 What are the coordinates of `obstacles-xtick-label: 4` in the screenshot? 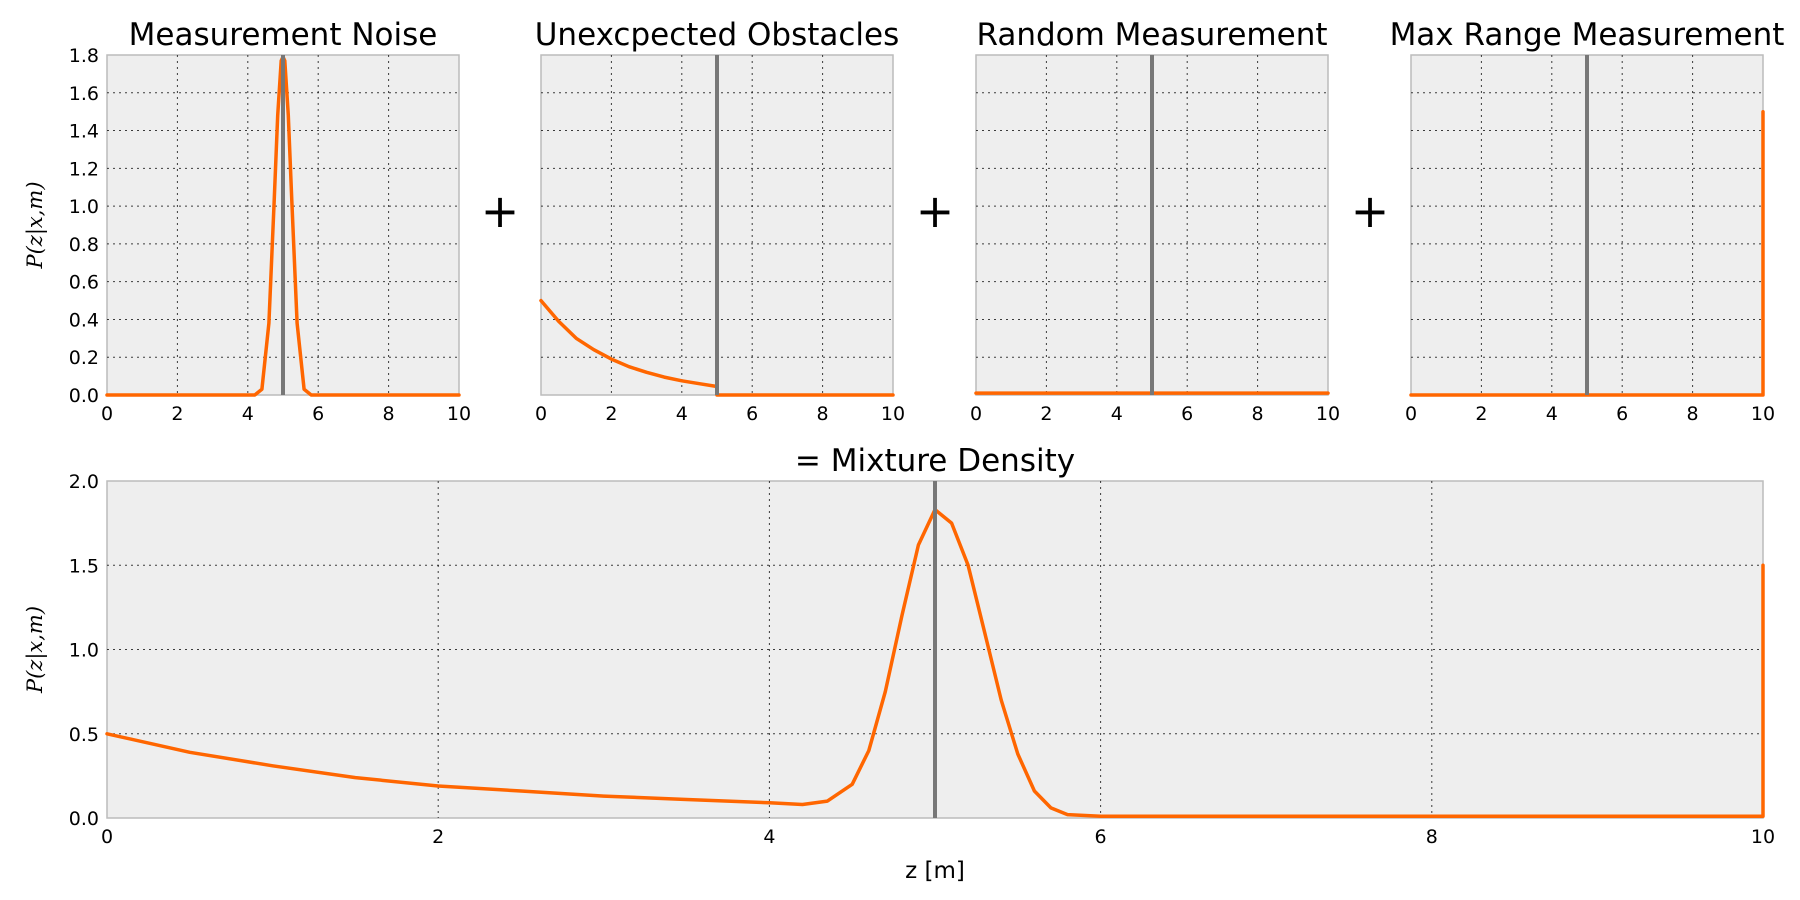 It's located at (682, 414).